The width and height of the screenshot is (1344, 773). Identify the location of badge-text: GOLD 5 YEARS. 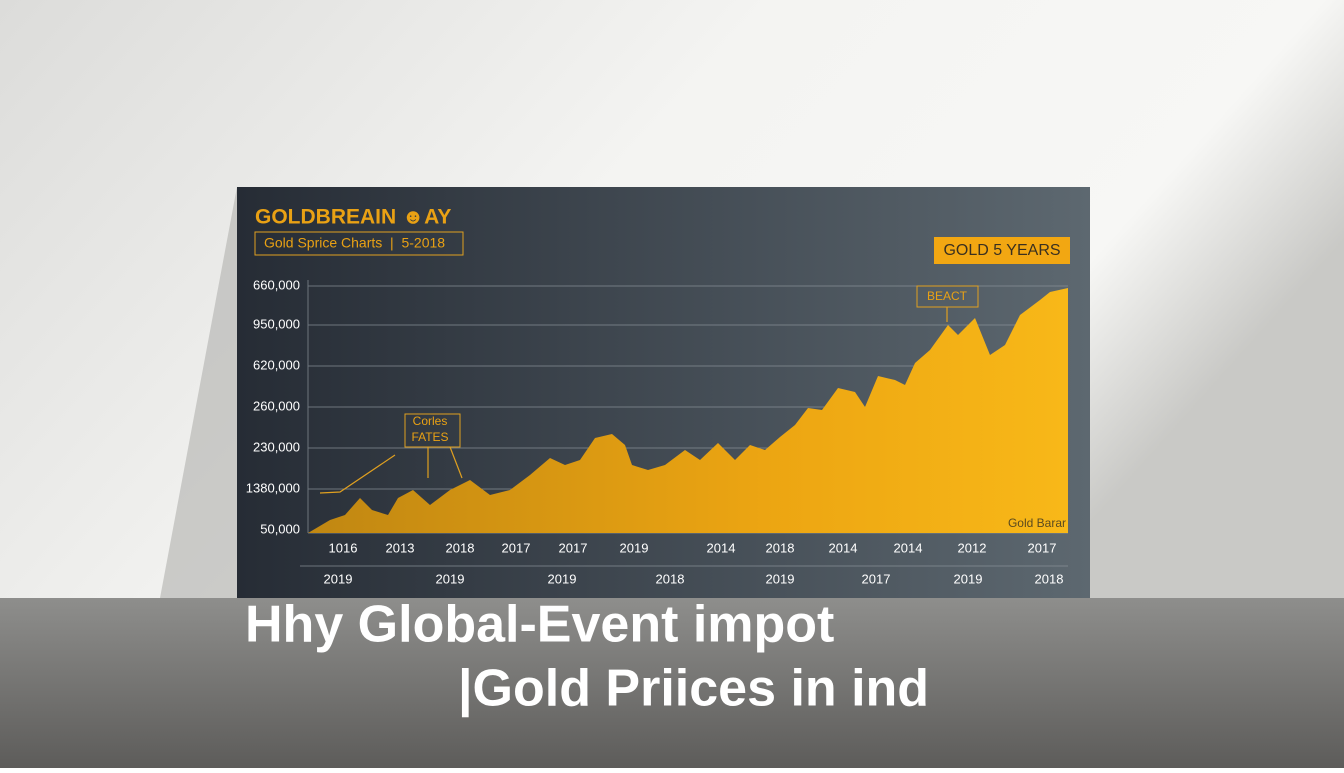
(1001, 250).